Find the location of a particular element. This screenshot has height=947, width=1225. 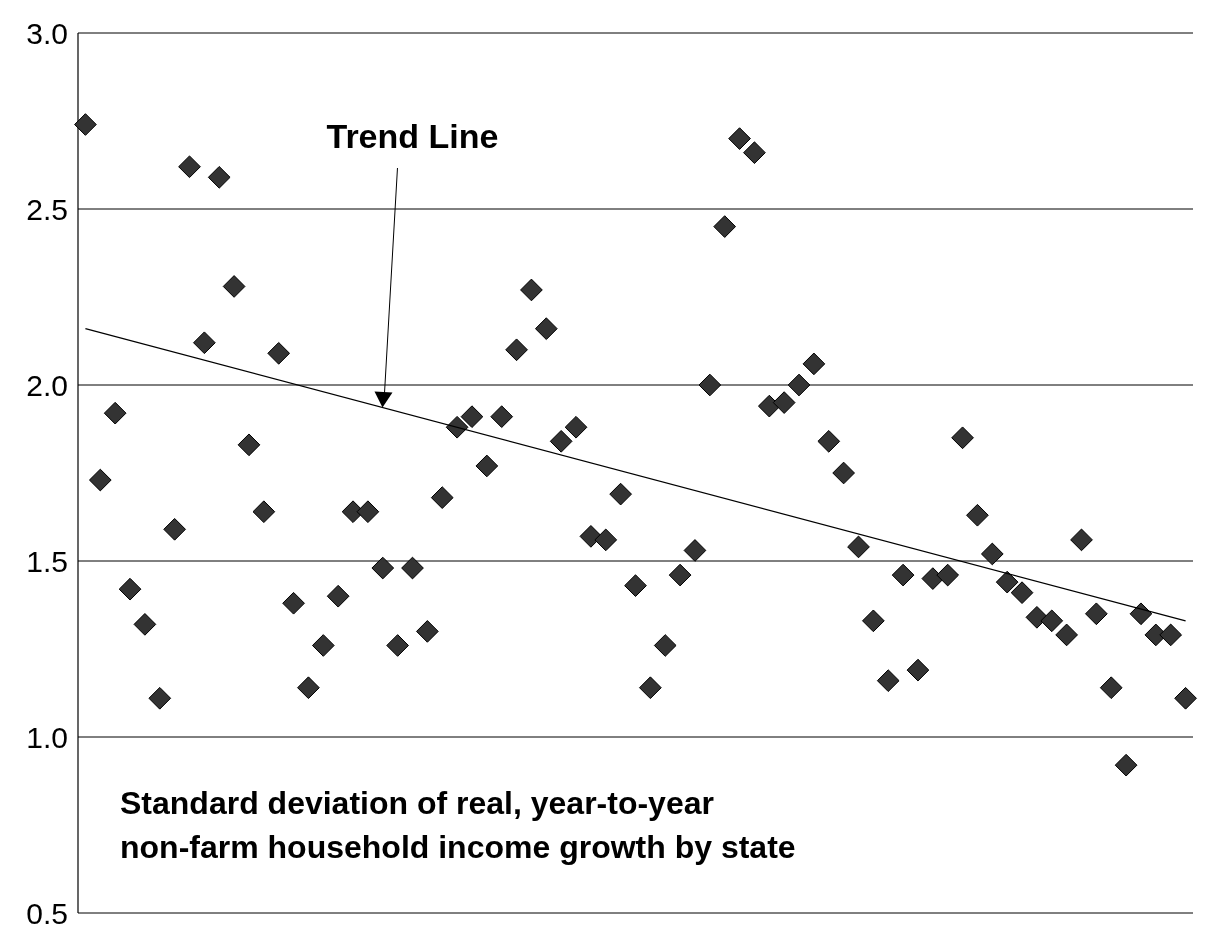

y-tick-label: 1.5 is located at coordinates (47, 561).